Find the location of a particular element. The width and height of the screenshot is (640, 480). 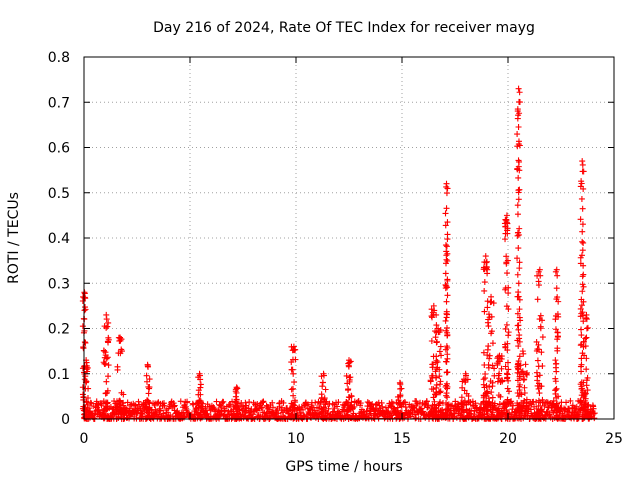

x-tick-label: 15 is located at coordinates (402, 439).